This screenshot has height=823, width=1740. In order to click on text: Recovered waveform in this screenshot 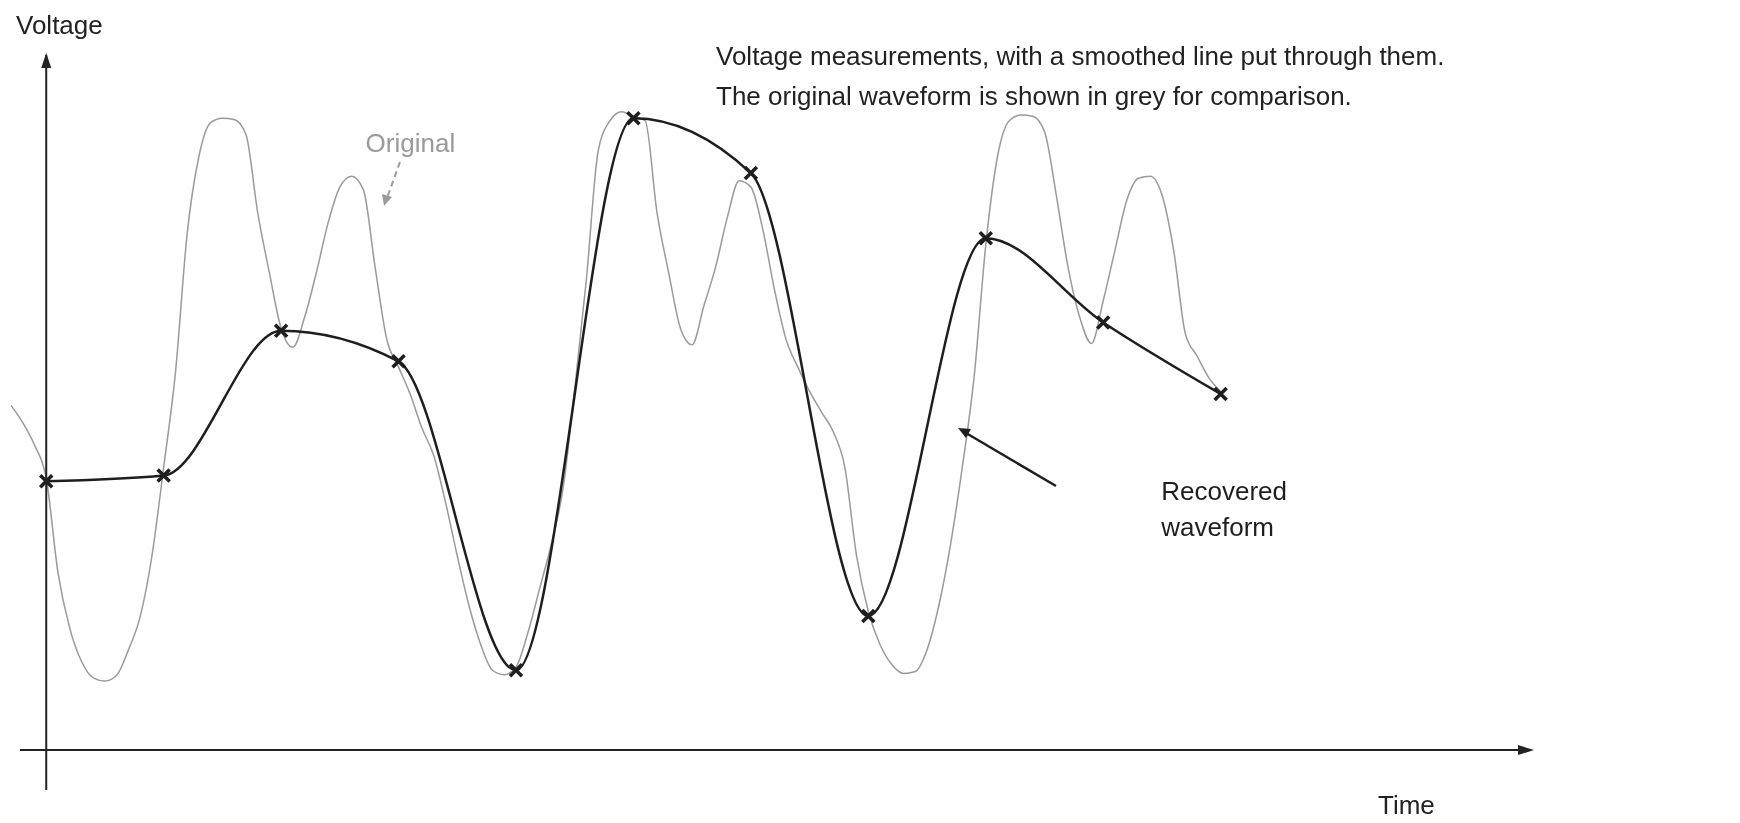, I will do `click(1224, 509)`.